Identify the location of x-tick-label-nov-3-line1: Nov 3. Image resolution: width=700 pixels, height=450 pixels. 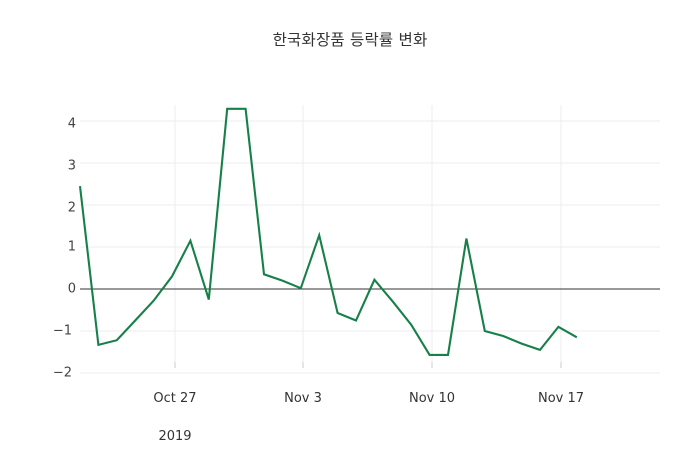
(303, 398).